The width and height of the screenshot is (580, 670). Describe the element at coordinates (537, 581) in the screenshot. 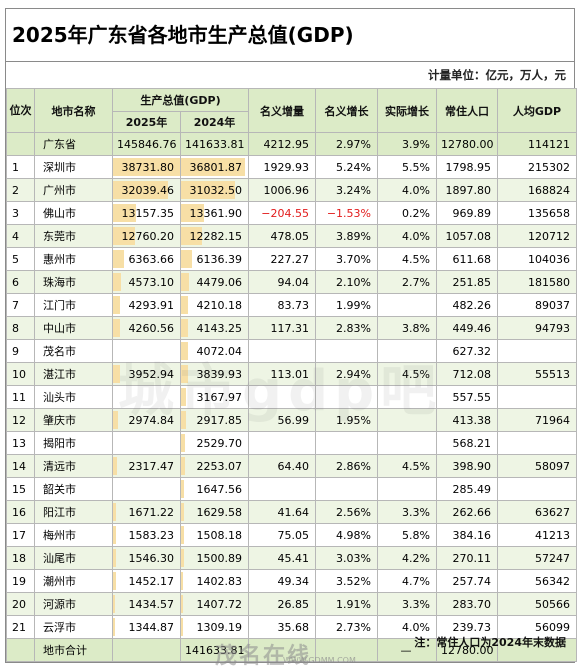

I see `row-per-capita: 56342` at that location.